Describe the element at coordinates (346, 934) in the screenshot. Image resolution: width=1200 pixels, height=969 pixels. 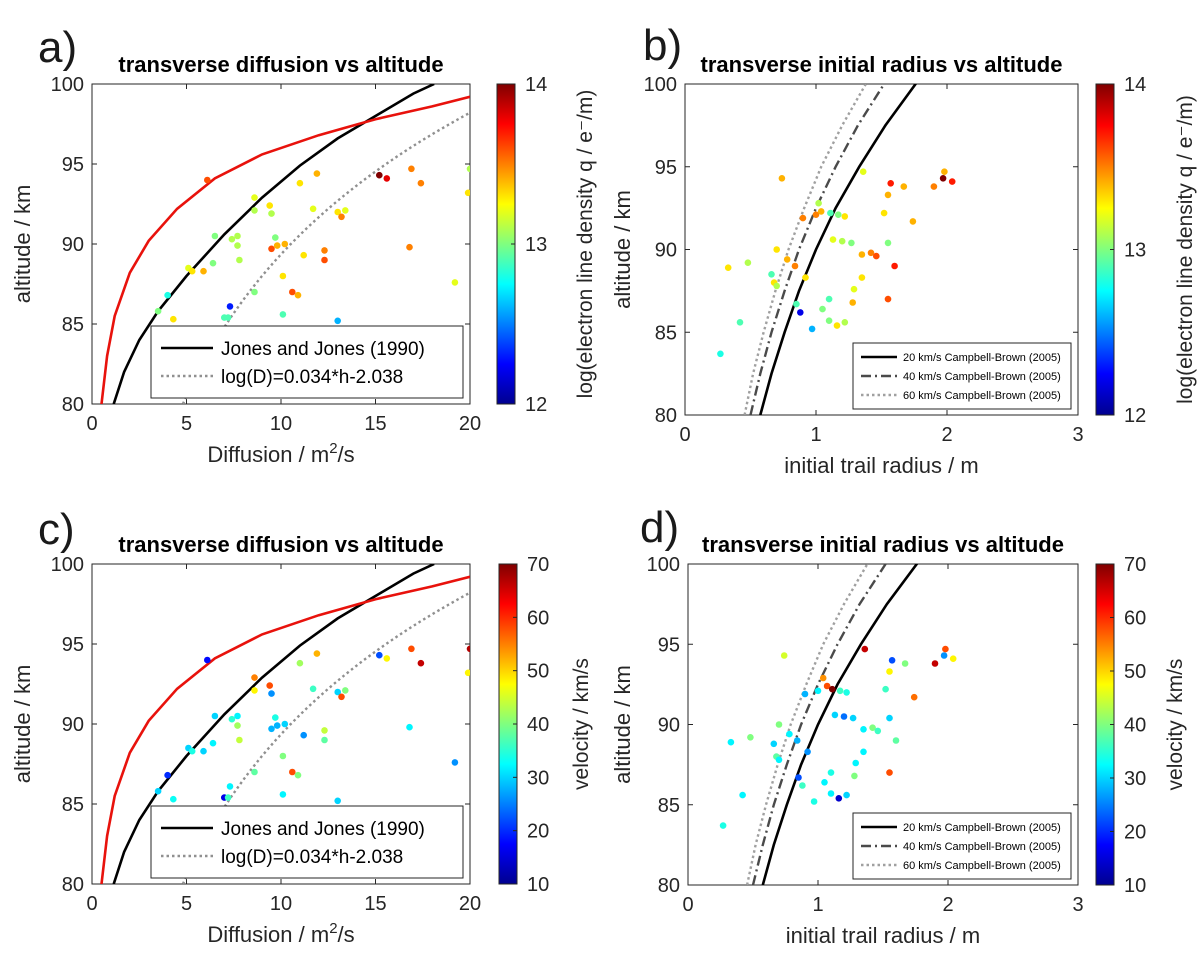
I see `x-axis-label-tail: /s` at that location.